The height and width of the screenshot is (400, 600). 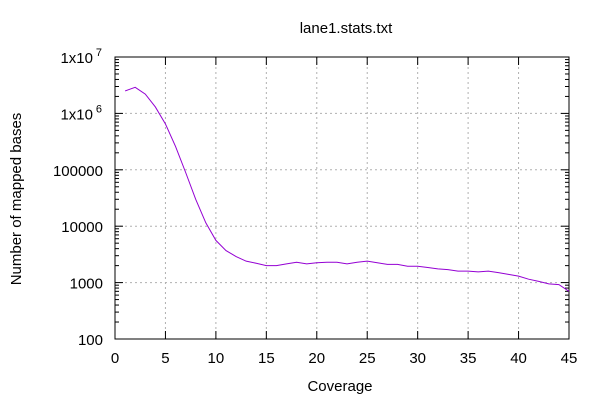 I want to click on x-tick-label: 40, so click(x=518, y=358).